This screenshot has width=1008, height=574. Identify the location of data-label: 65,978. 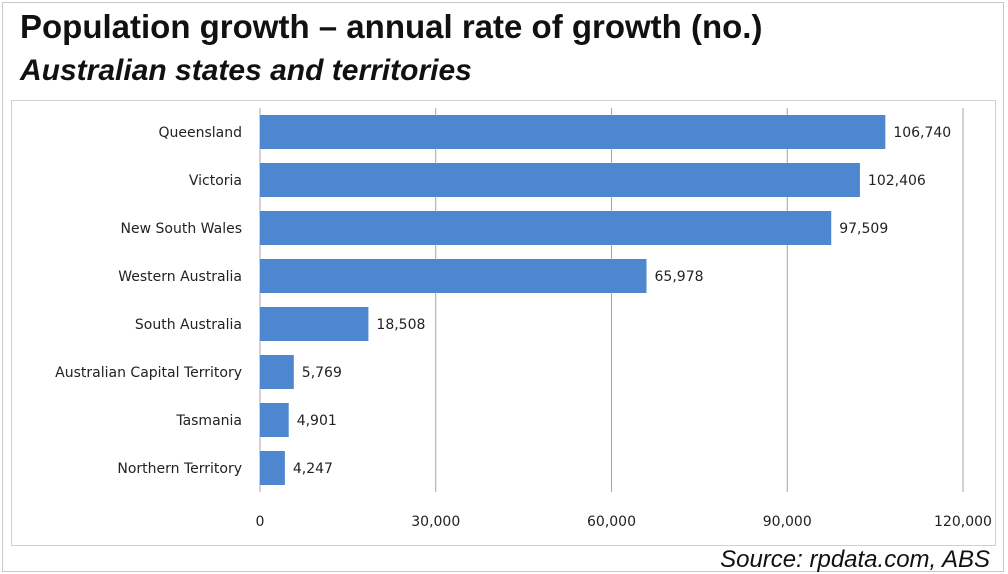
(679, 277).